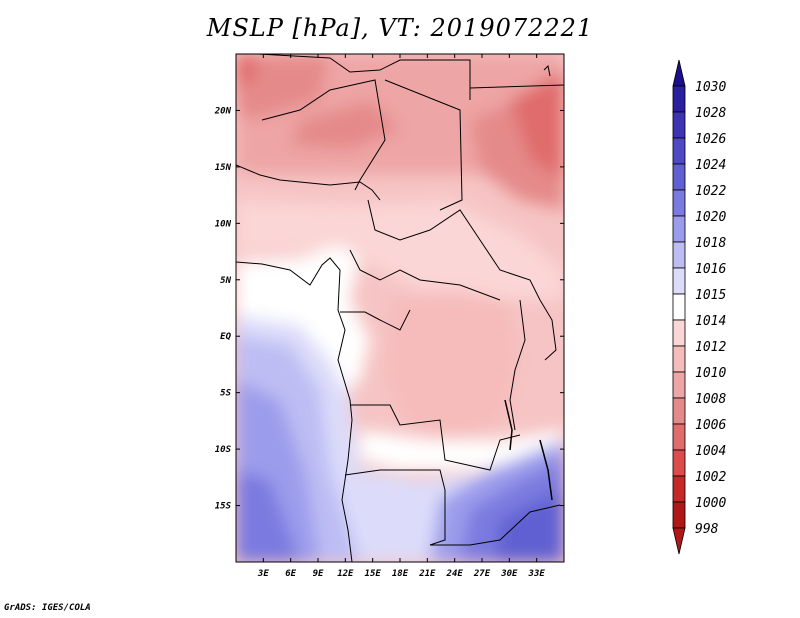 Image resolution: width=800 pixels, height=618 pixels. I want to click on colorbar-label: 1026, so click(710, 139).